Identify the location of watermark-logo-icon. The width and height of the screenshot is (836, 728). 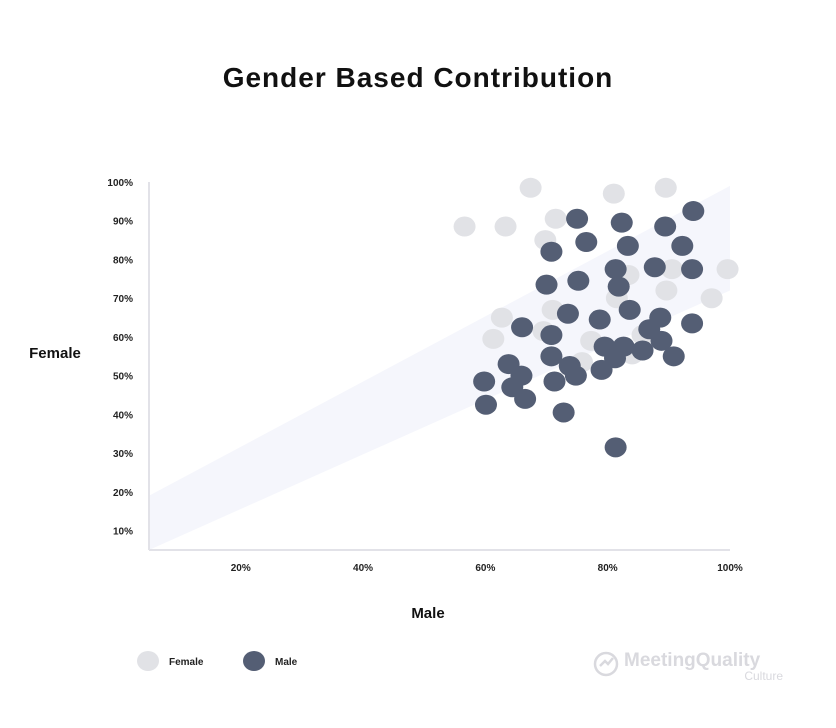
(606, 664).